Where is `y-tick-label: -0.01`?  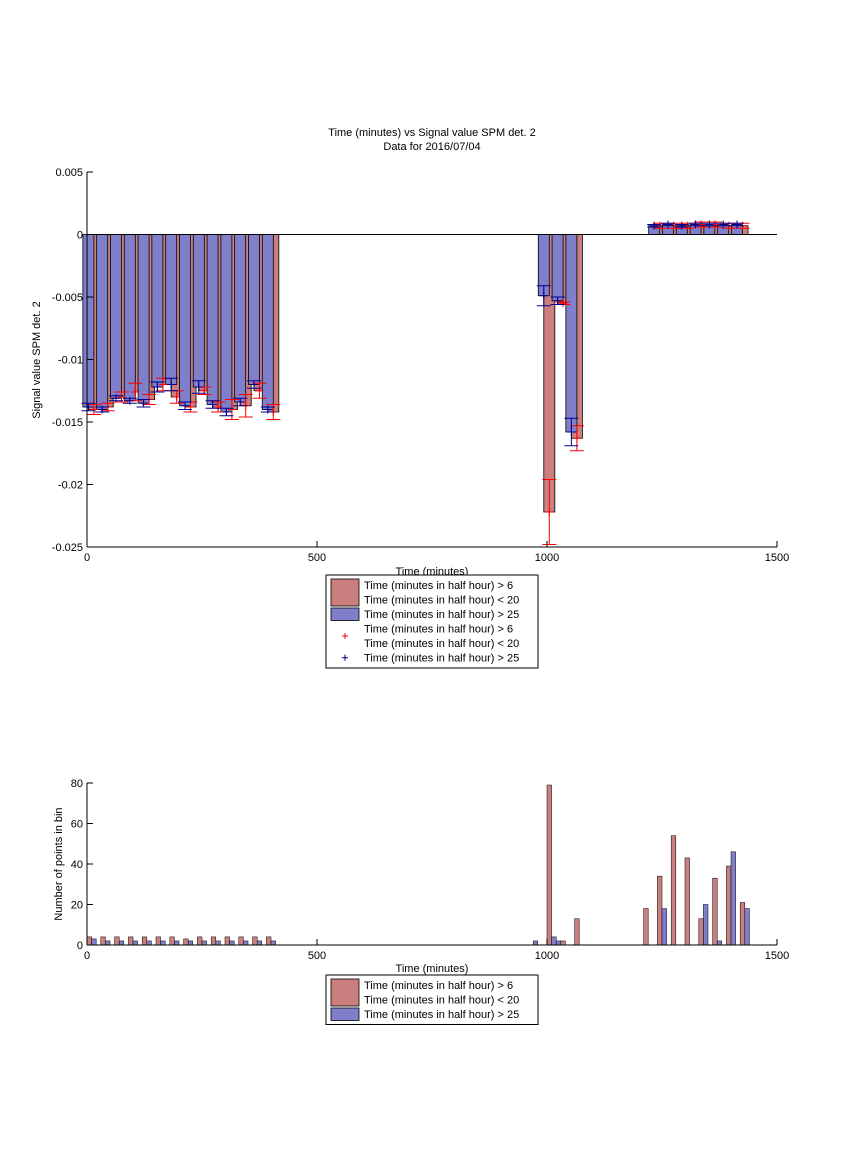 y-tick-label: -0.01 is located at coordinates (70, 361).